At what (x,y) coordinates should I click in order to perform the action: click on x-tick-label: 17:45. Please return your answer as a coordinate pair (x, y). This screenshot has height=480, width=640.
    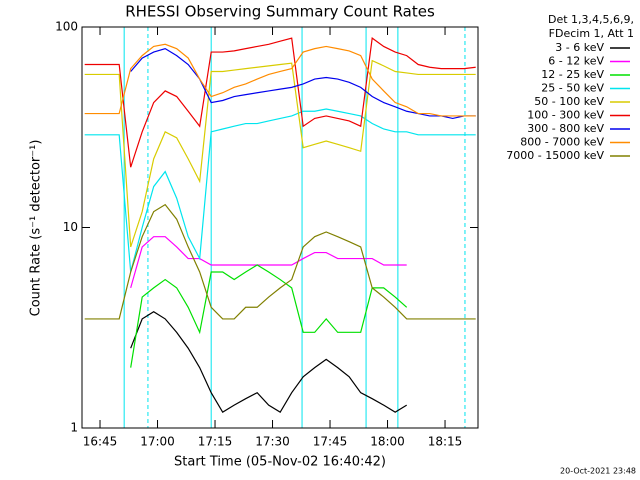
    Looking at the image, I should click on (330, 442).